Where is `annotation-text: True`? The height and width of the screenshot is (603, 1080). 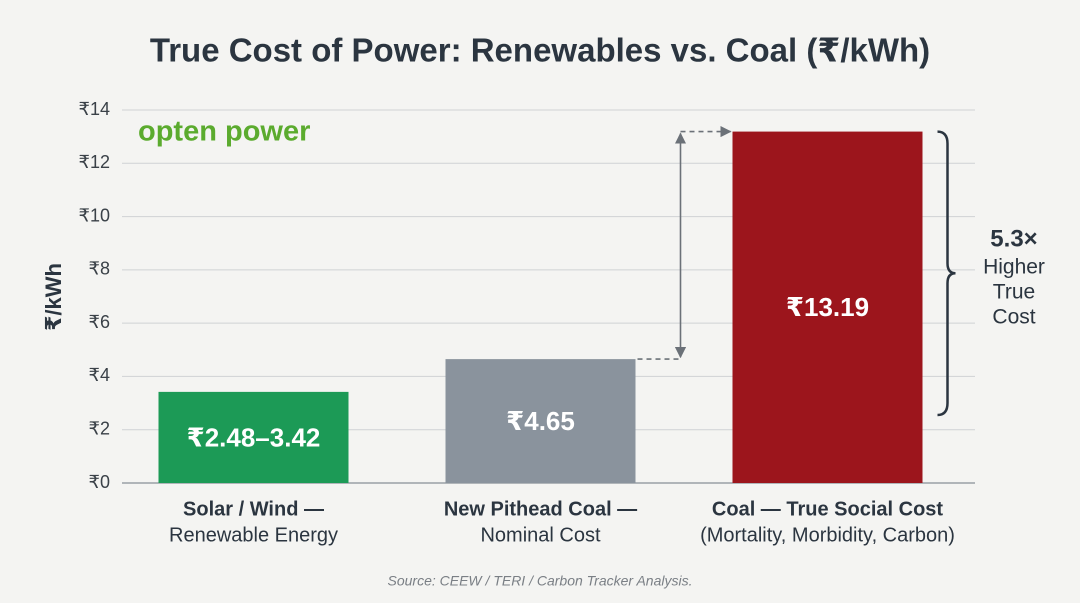
annotation-text: True is located at coordinates (1014, 292).